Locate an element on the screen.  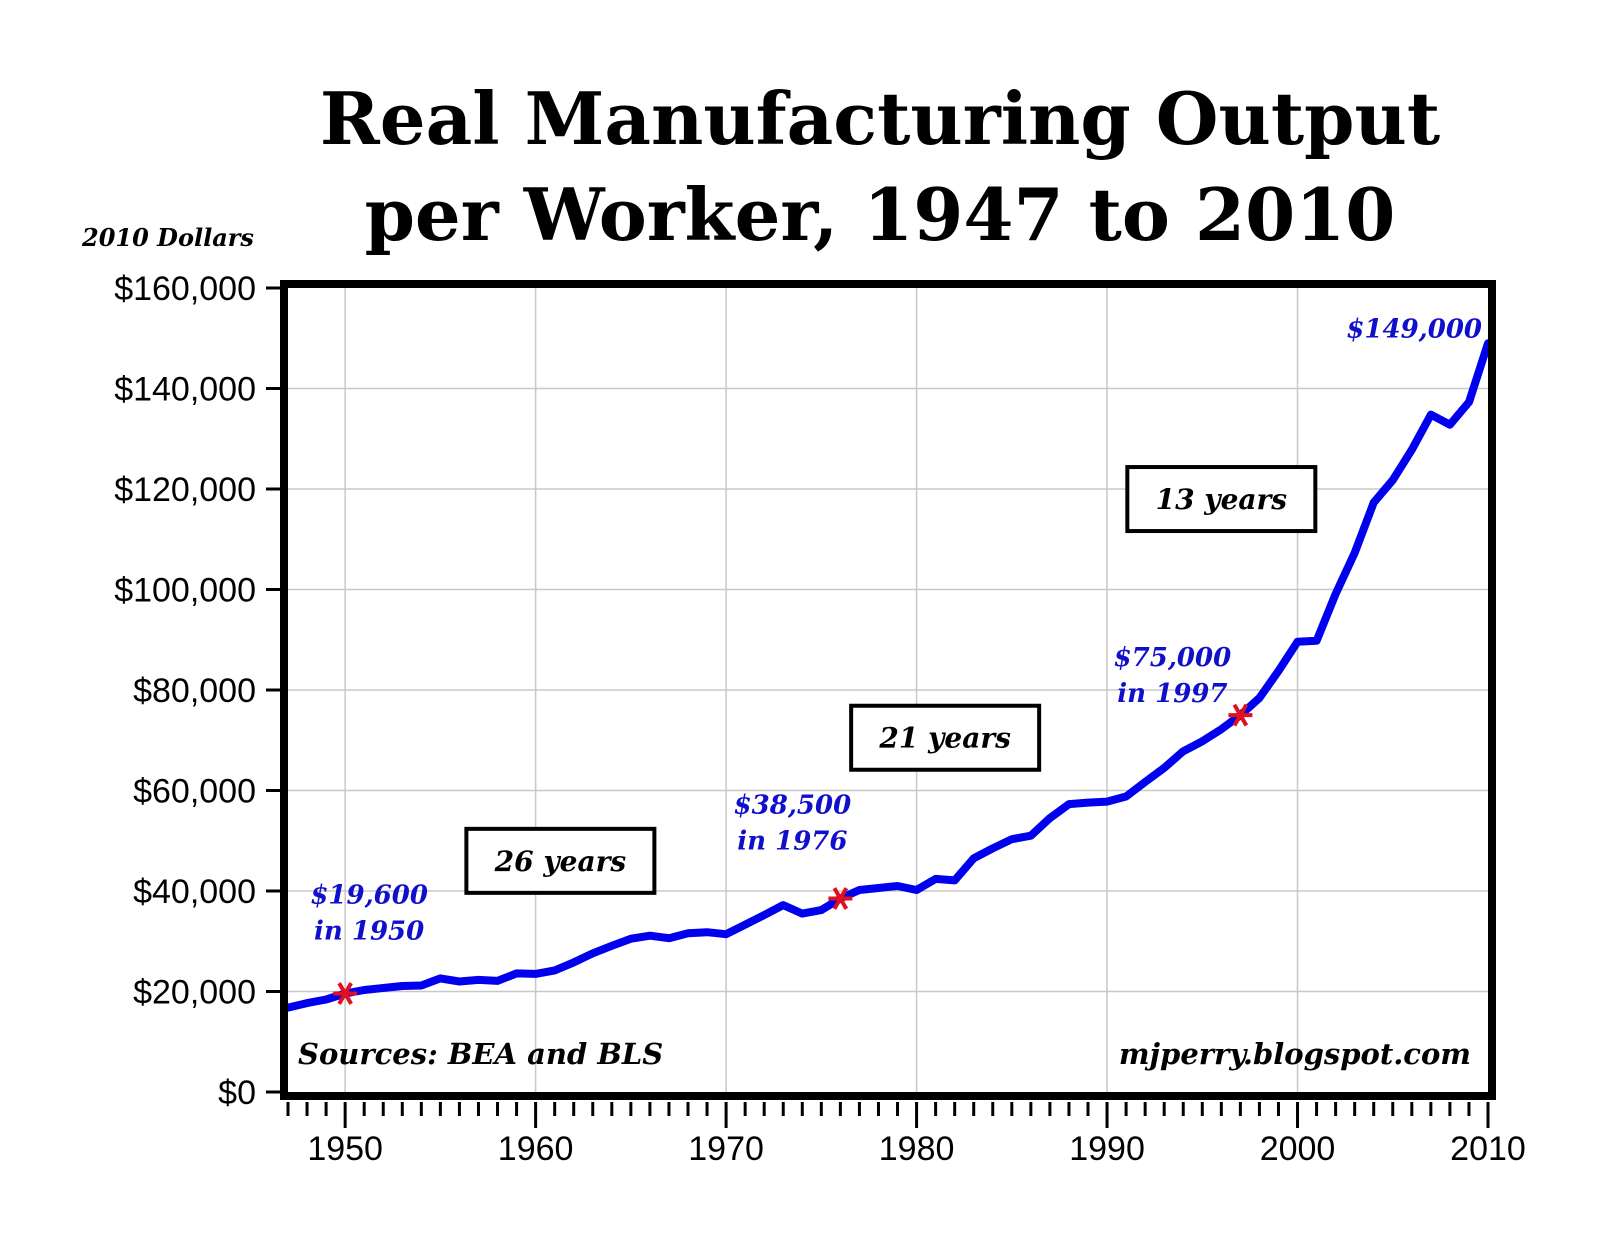
y-tick-label: $40,000 is located at coordinates (194, 892).